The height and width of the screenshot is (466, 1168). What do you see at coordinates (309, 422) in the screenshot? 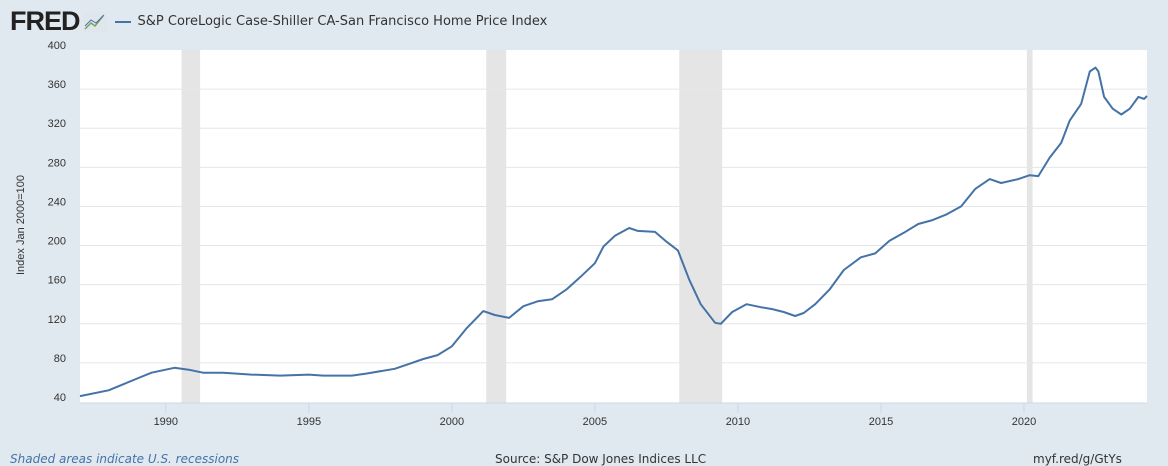
I see `x-tick-label: 1995` at bounding box center [309, 422].